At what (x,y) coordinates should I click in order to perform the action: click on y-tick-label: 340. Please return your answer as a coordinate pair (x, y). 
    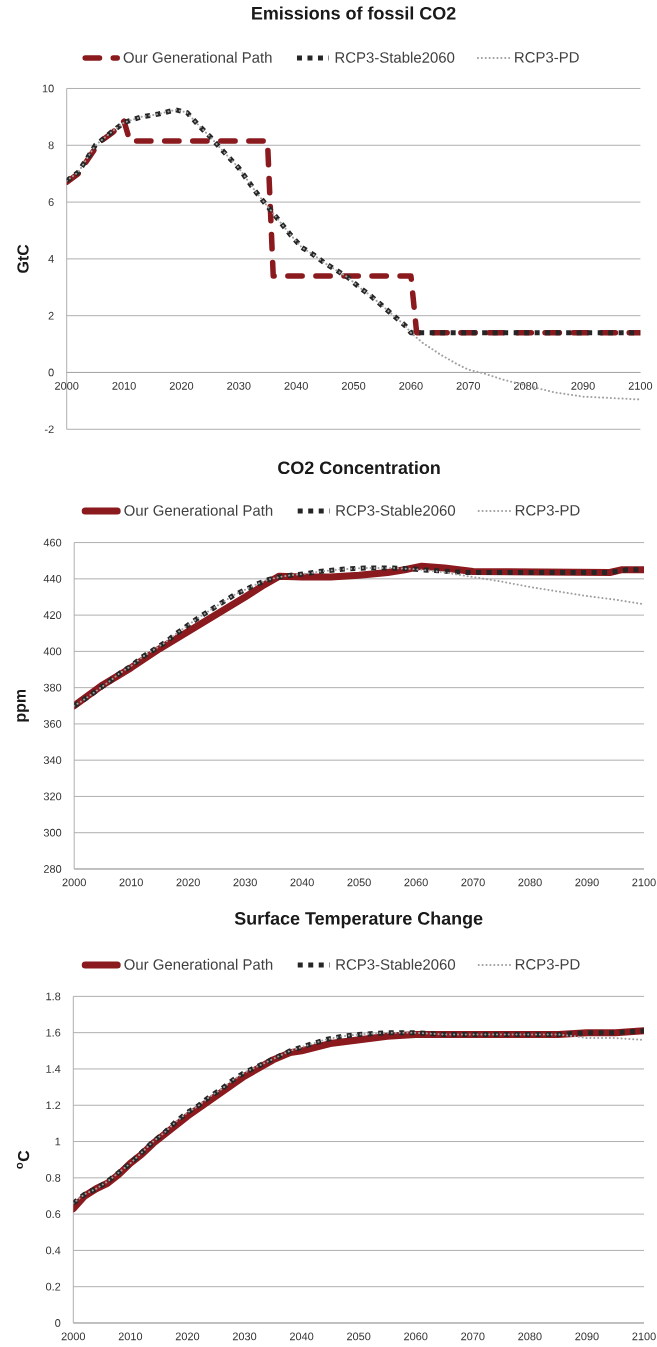
    Looking at the image, I should click on (52, 760).